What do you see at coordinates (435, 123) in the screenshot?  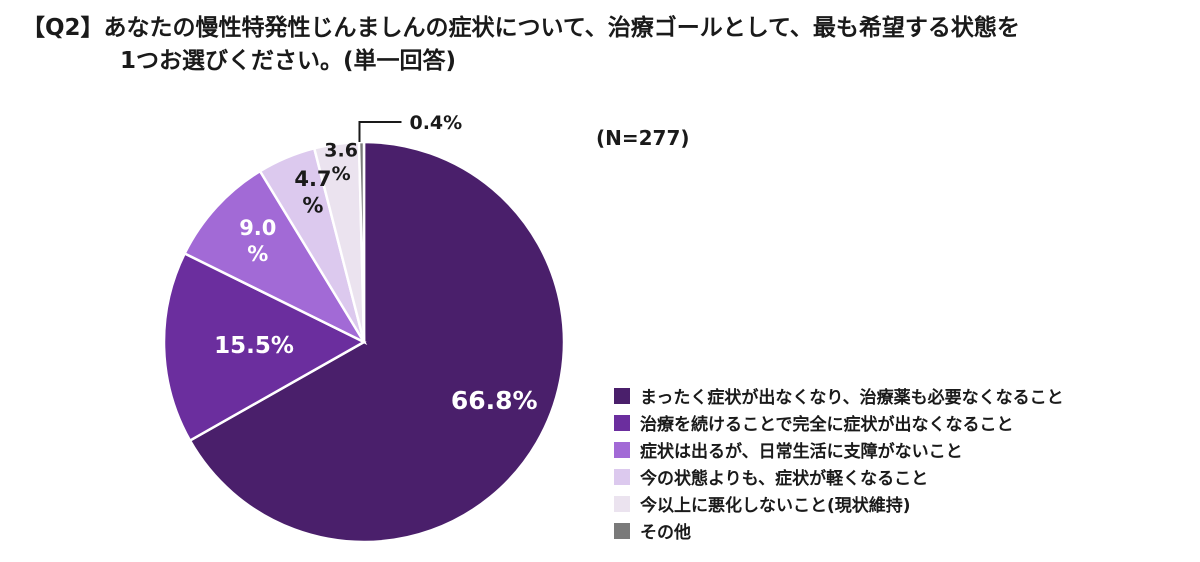 I see `data-label-6: 0.4%` at bounding box center [435, 123].